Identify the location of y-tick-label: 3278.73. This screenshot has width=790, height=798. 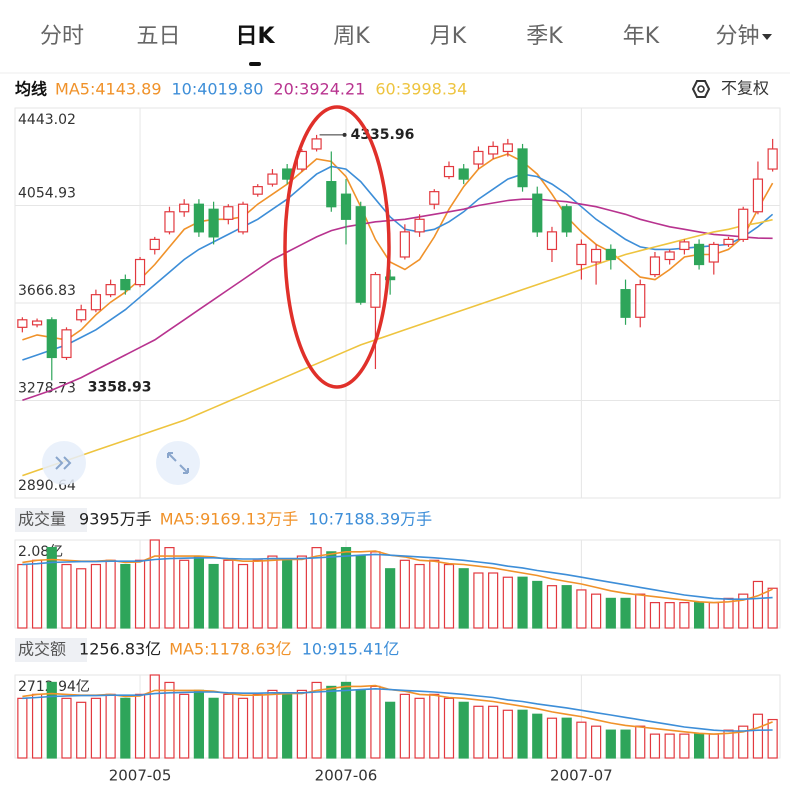
(47, 389).